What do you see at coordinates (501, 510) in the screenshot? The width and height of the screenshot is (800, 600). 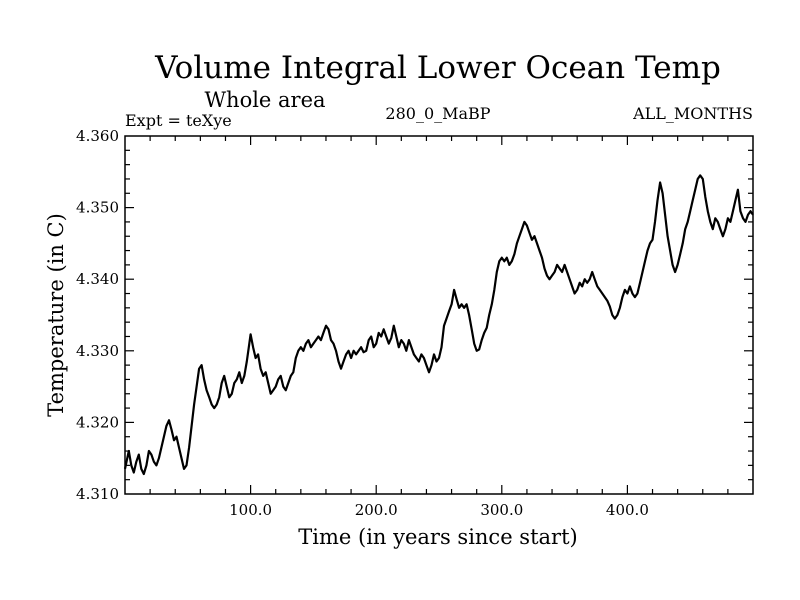 I see `x-tick-label: 300.0` at bounding box center [501, 510].